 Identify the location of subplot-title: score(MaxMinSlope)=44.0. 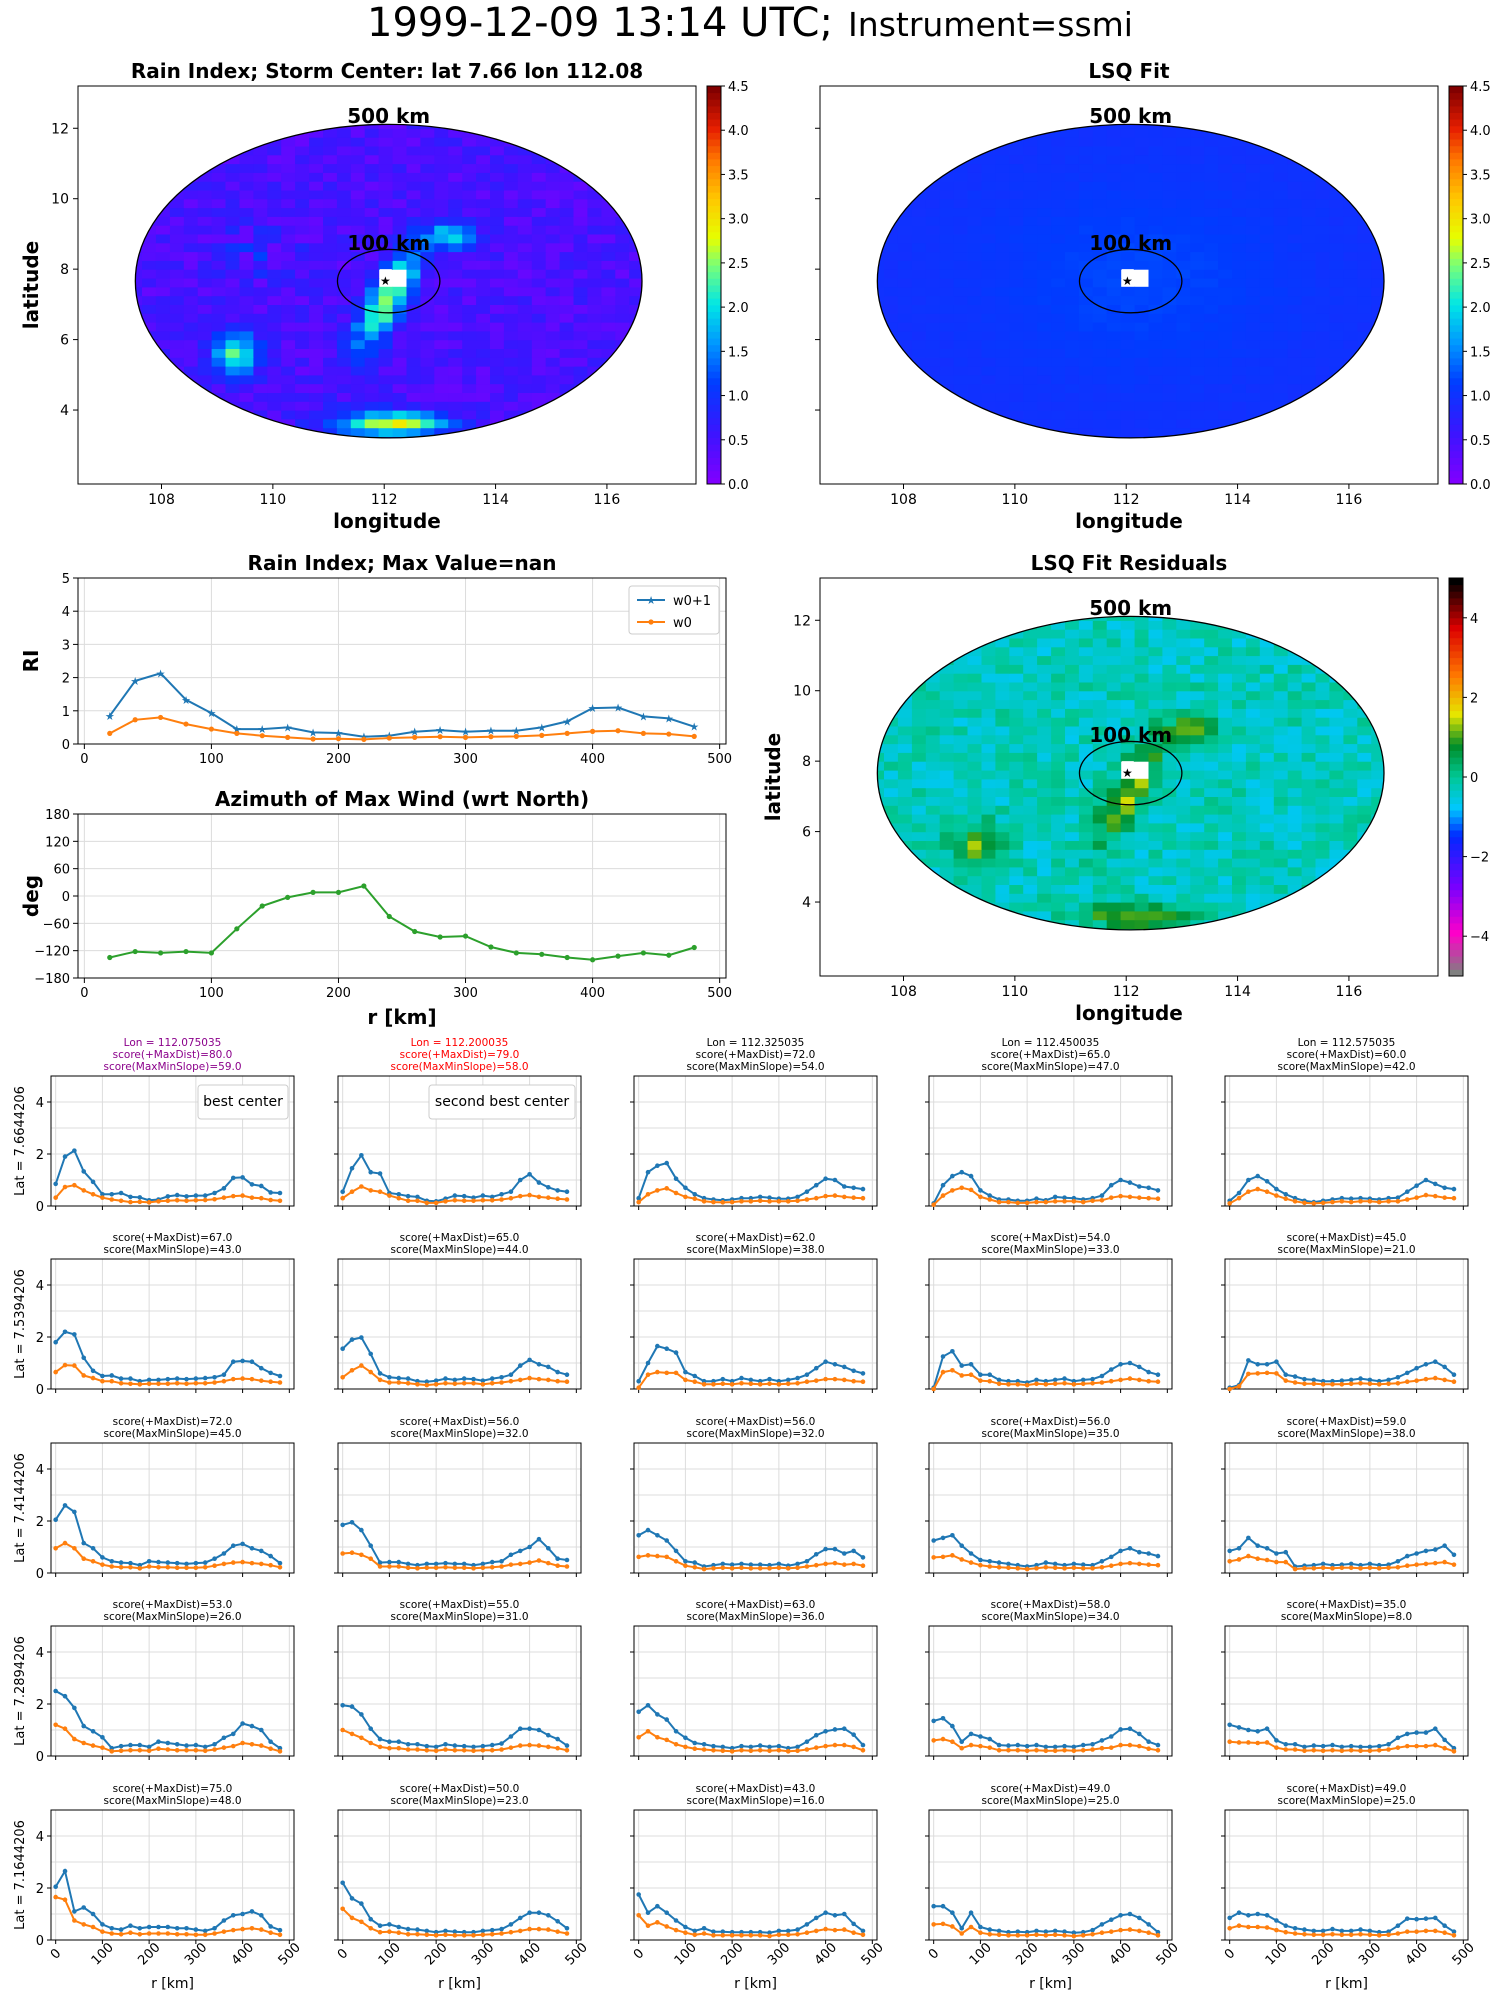
(459, 1250).